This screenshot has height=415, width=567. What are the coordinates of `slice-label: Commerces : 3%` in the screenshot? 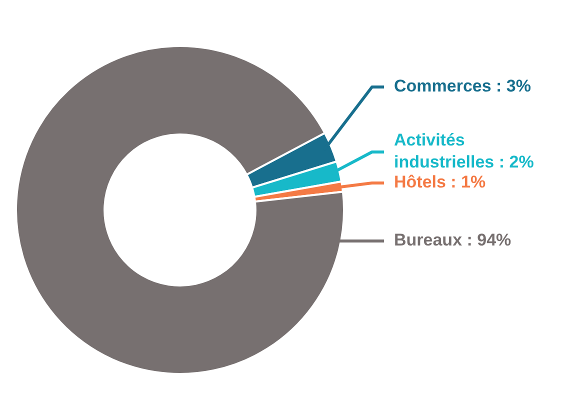 It's located at (463, 86).